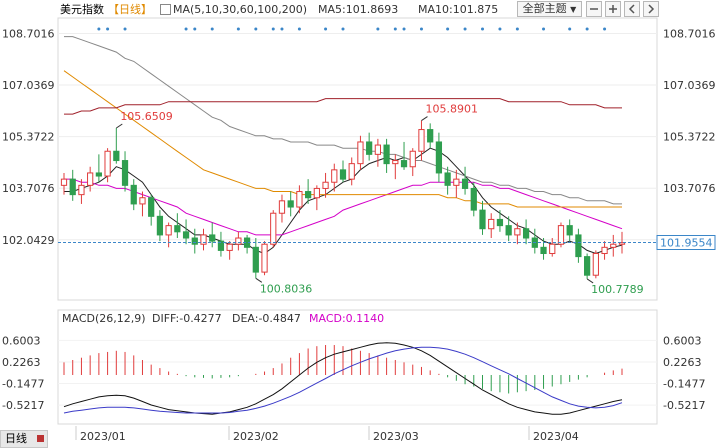 This screenshot has height=448, width=716. I want to click on macd-tick-label: -0.1477, so click(684, 384).